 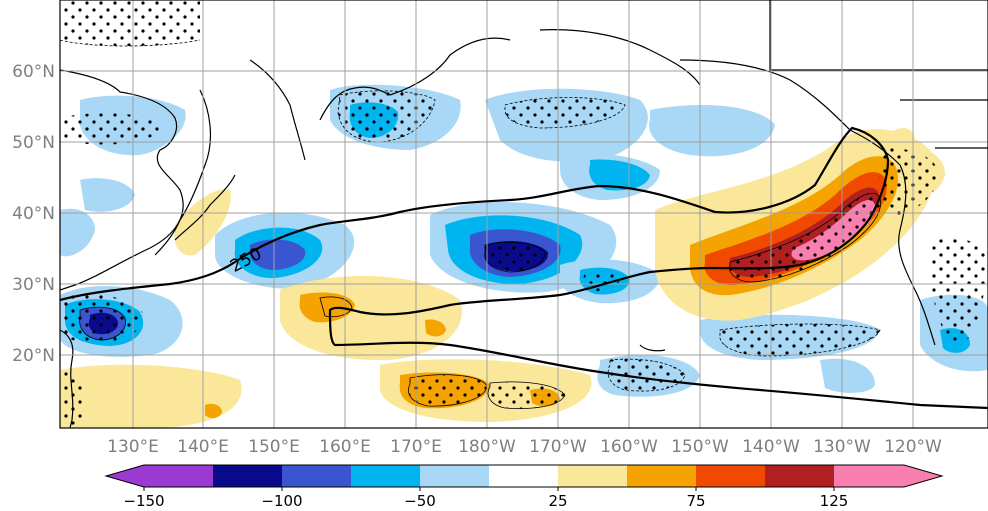 I want to click on lon-label: 180°W, so click(x=487, y=447).